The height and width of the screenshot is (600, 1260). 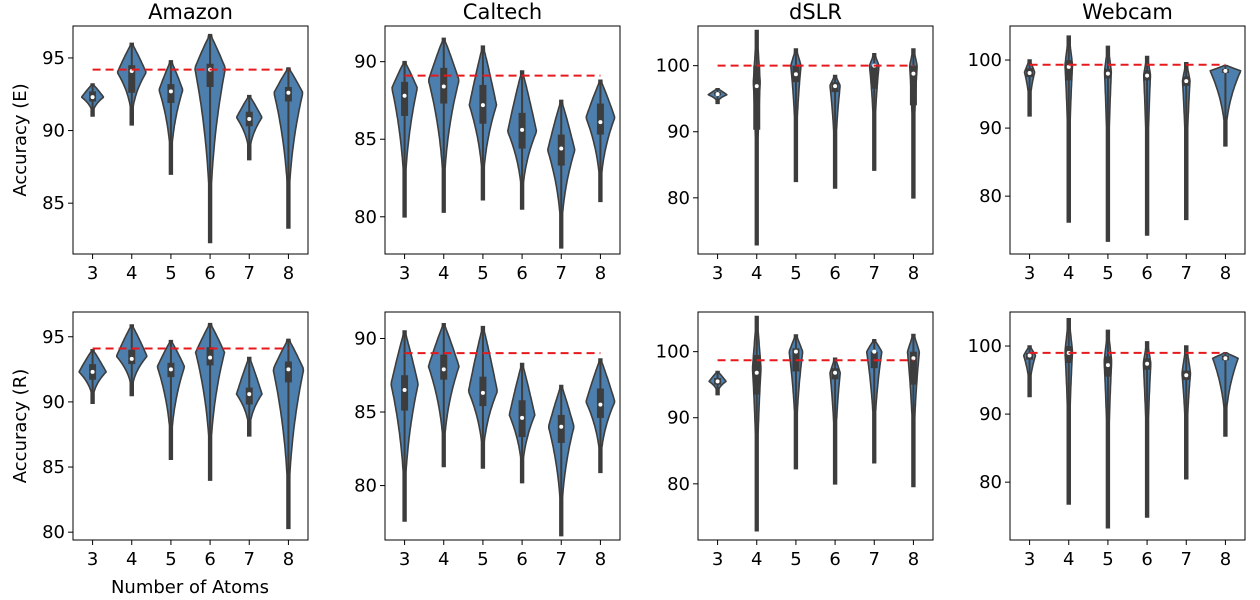 What do you see at coordinates (1127, 12) in the screenshot?
I see `panel-title: Webcam` at bounding box center [1127, 12].